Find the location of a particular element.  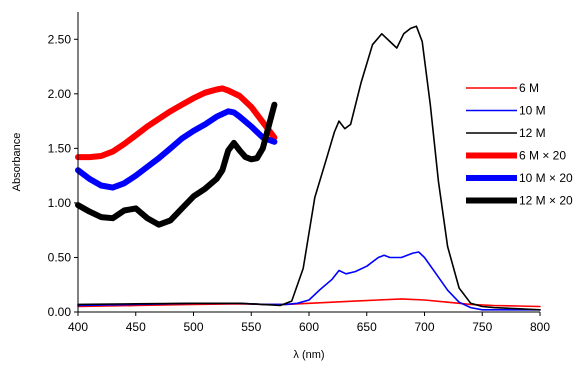

x-ticks: 400 450 500 550 600 650 700 750 800 is located at coordinates (309, 323).